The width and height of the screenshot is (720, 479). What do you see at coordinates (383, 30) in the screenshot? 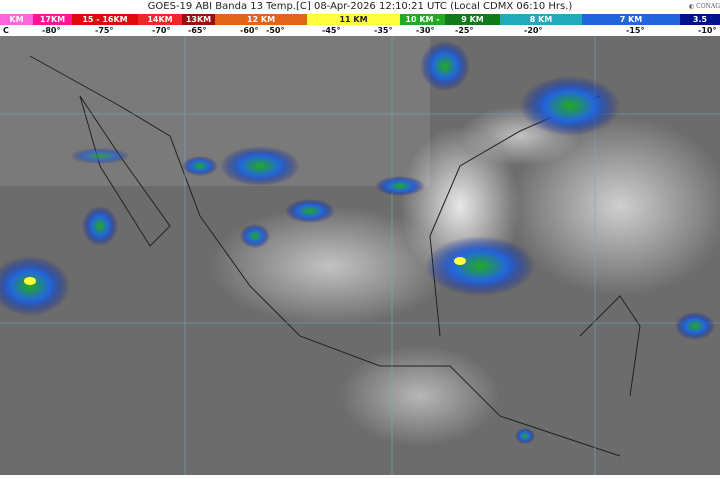
I see `temperature-label: -35°` at bounding box center [383, 30].